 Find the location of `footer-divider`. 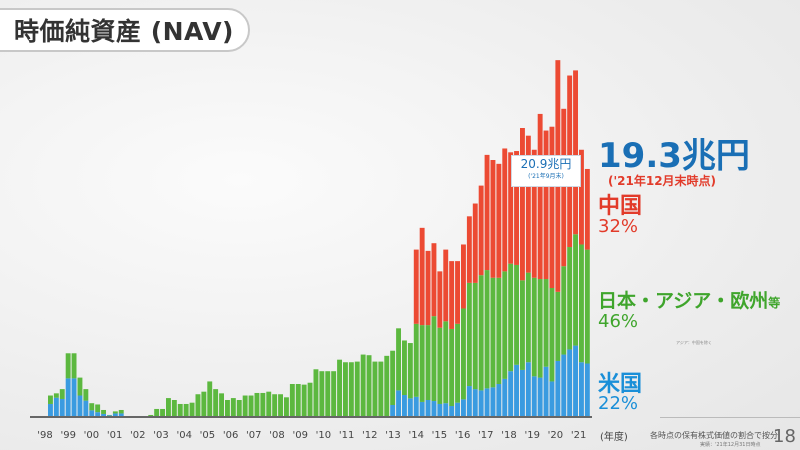

footer-divider is located at coordinates (730, 417).